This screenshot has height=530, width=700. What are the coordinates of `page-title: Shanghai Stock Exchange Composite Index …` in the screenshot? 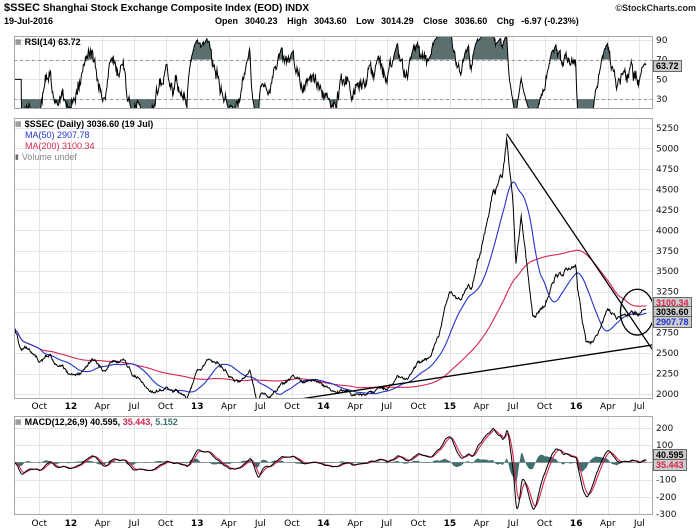 It's located at (176, 8).